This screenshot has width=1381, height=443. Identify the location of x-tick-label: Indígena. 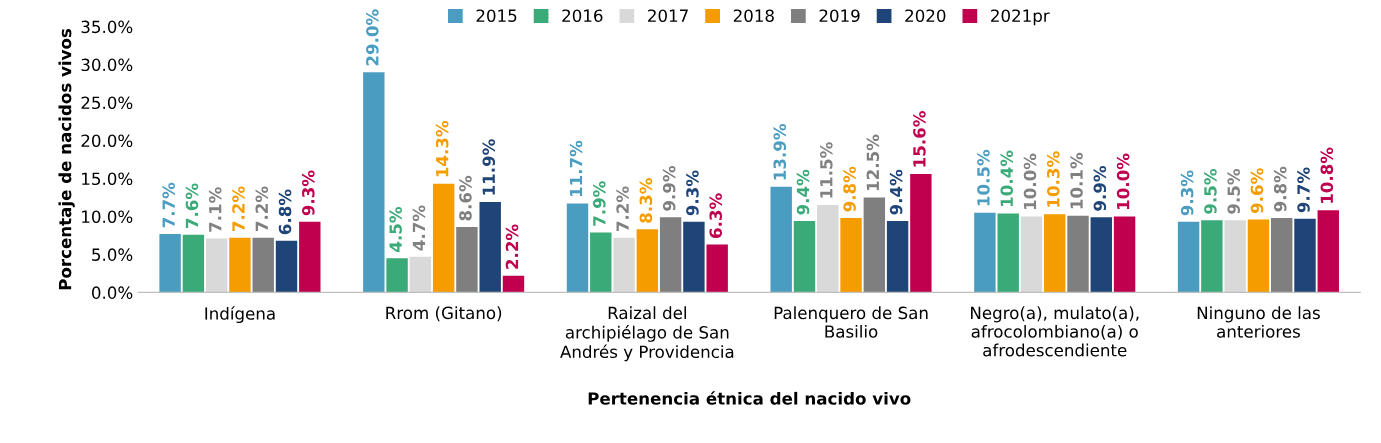
(240, 315).